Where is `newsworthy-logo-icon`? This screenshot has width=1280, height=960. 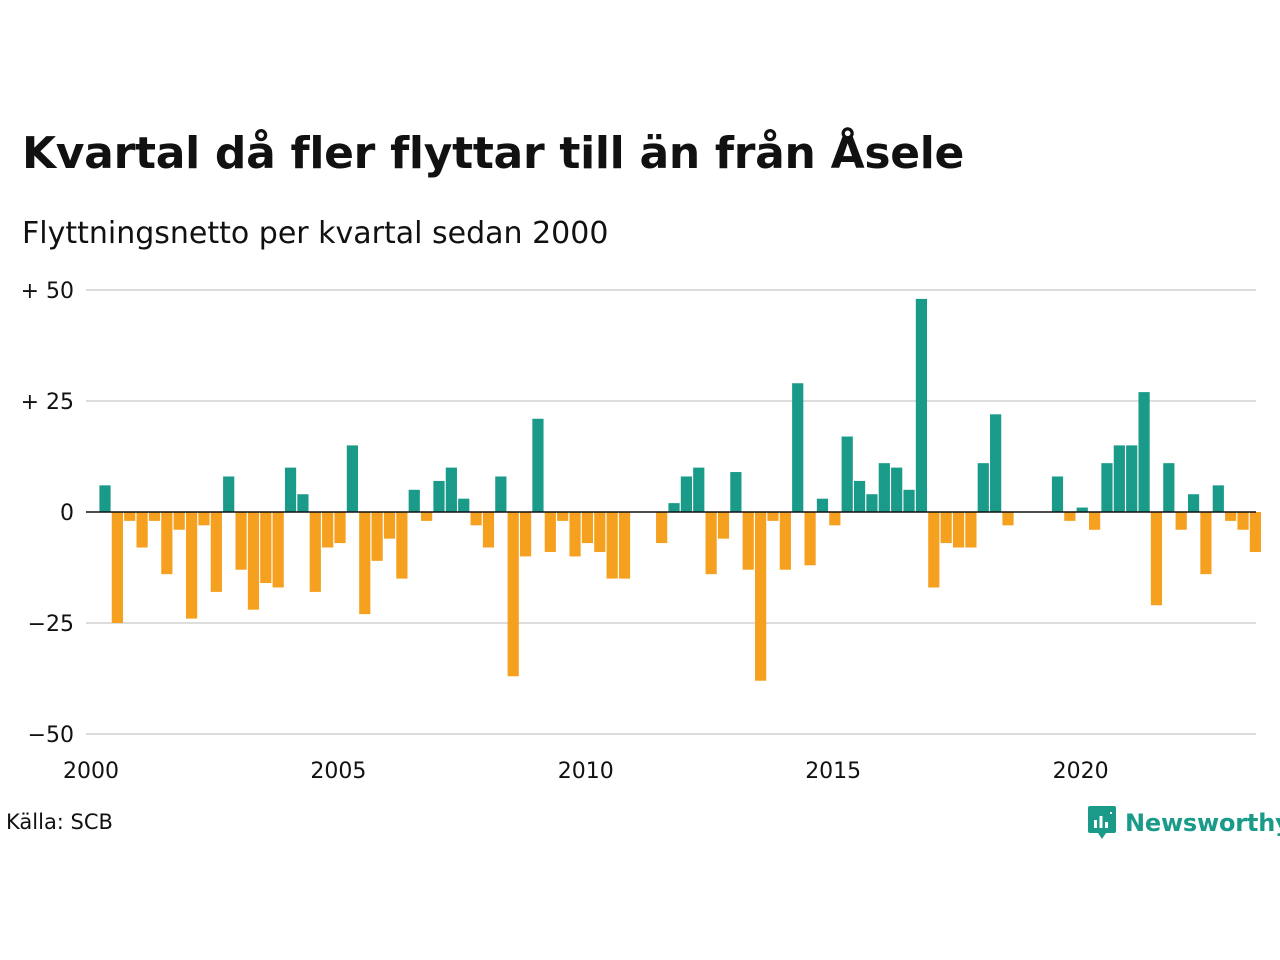
newsworthy-logo-icon is located at coordinates (1102, 822).